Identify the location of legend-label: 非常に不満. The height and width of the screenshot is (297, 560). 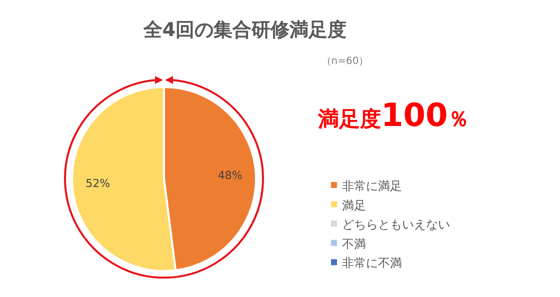
(372, 263).